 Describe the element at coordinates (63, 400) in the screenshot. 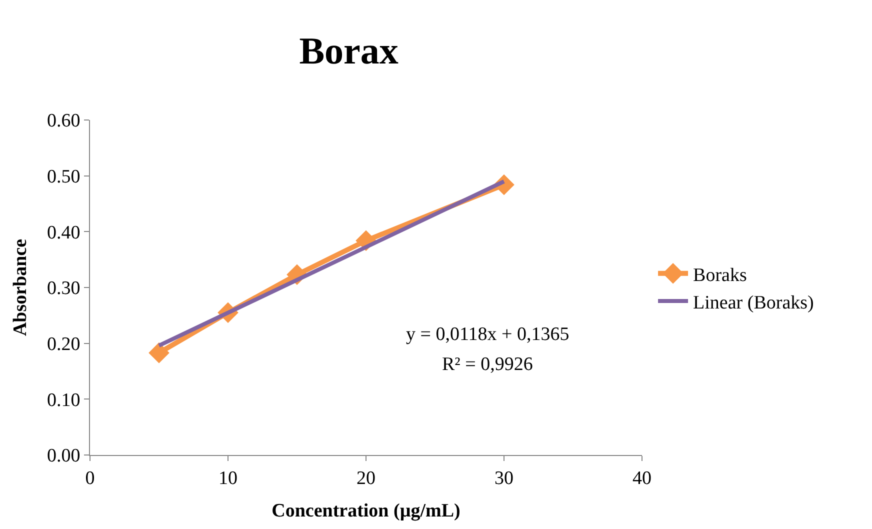

I see `y-tick-label: 0.10` at that location.